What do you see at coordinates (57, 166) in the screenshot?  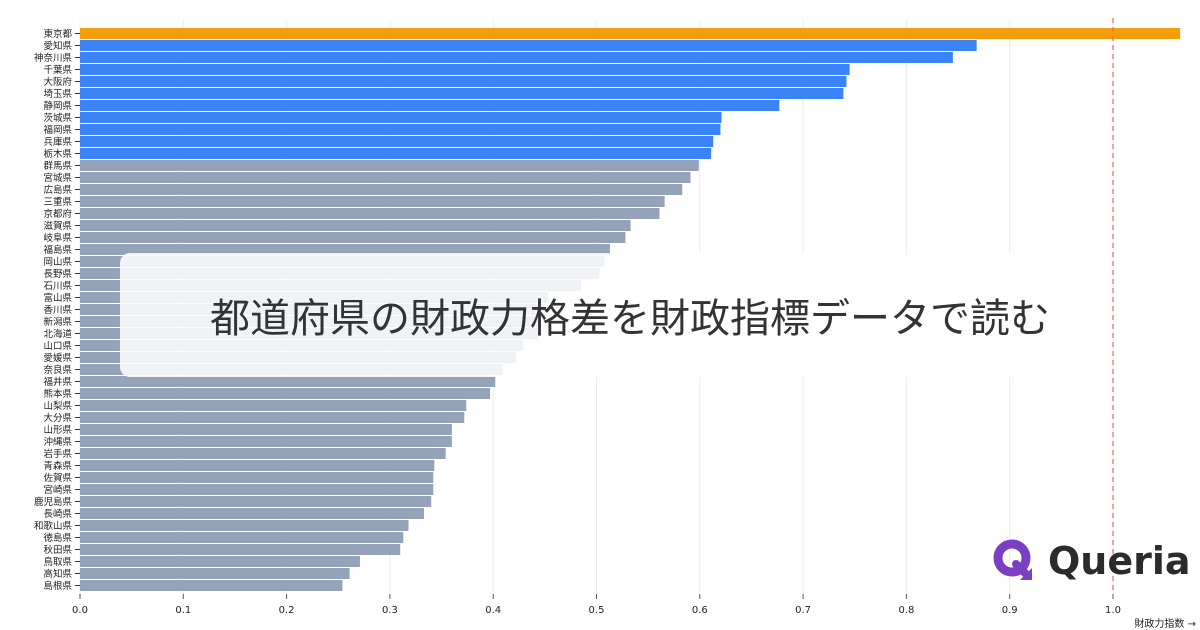 I see `y-tick-label: 群馬県` at bounding box center [57, 166].